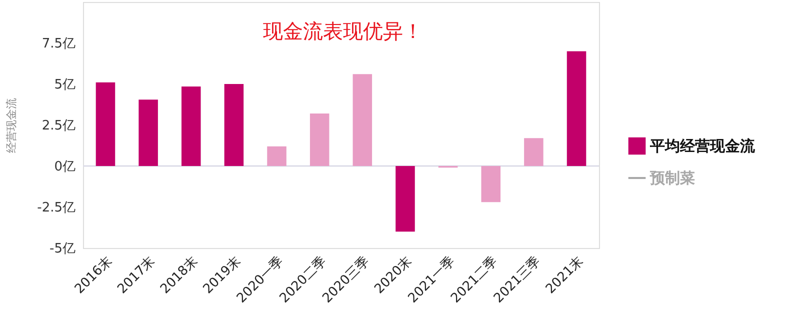 Image resolution: width=802 pixels, height=327 pixels. Describe the element at coordinates (56, 208) in the screenshot. I see `y-tick-label: -2.5亿` at that location.